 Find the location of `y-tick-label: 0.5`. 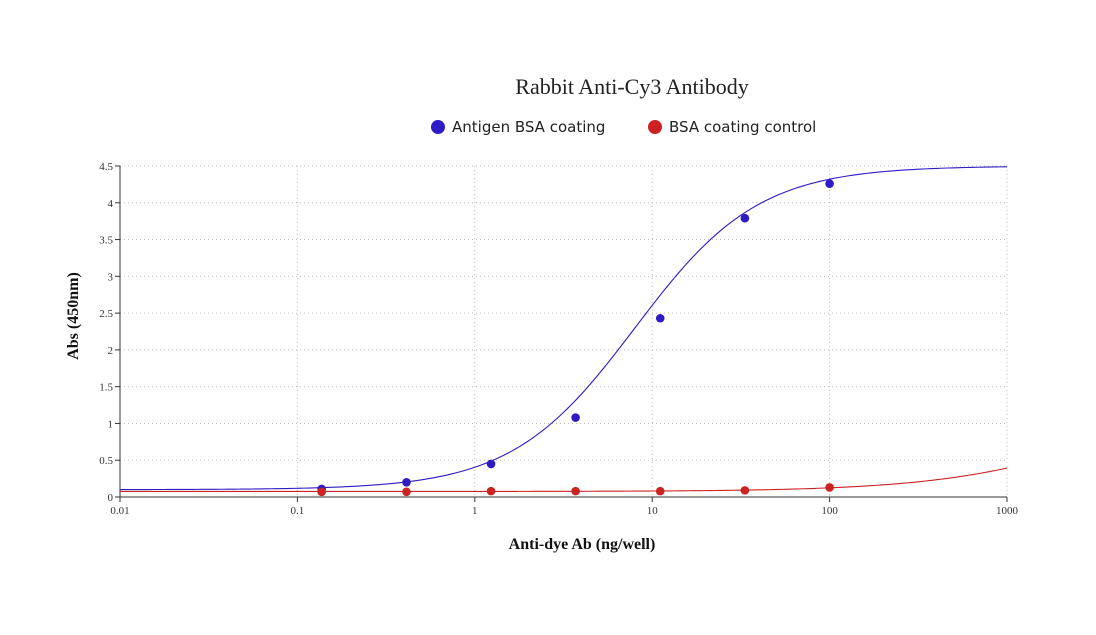

y-tick-label: 0.5 is located at coordinates (106, 461).